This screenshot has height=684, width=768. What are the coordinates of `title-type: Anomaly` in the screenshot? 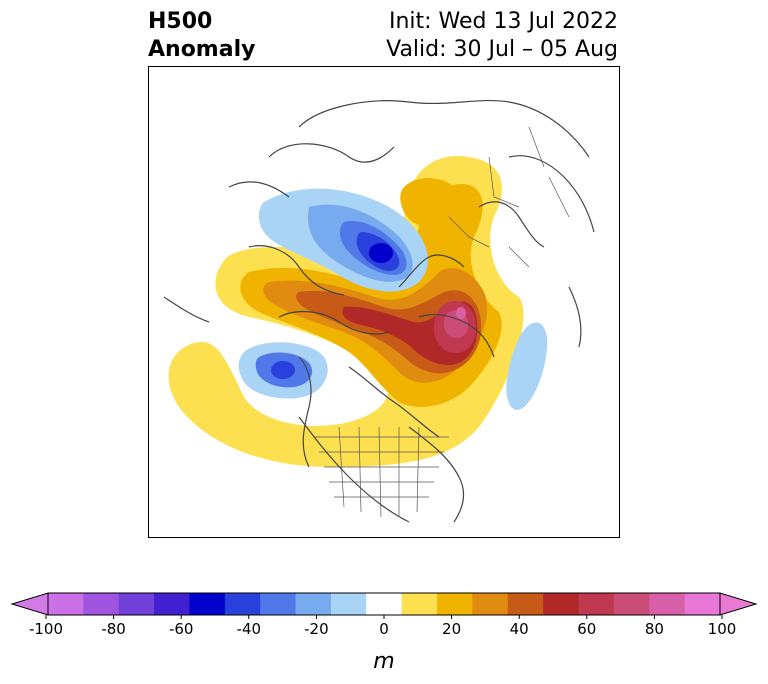 It's located at (202, 49).